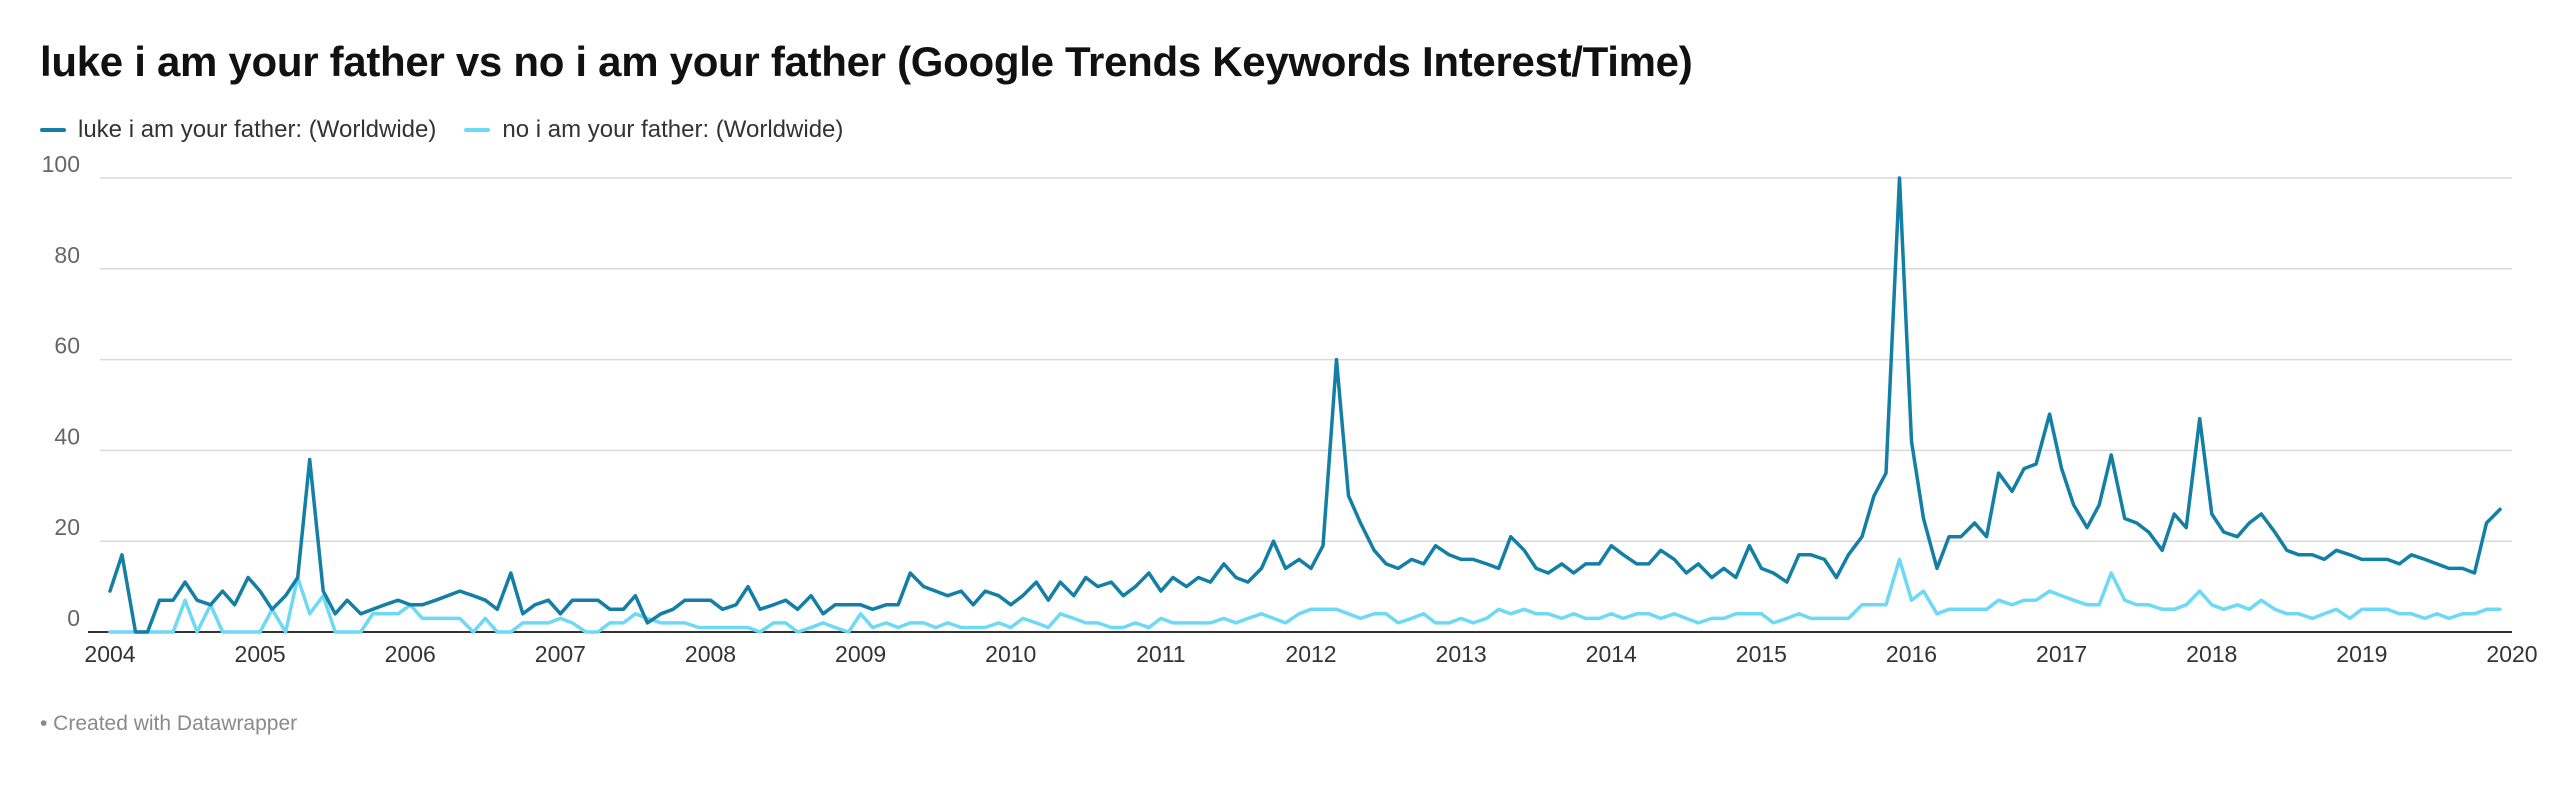 This screenshot has width=2556, height=786. What do you see at coordinates (410, 654) in the screenshot?
I see `x-tick-label-2006: 2006` at bounding box center [410, 654].